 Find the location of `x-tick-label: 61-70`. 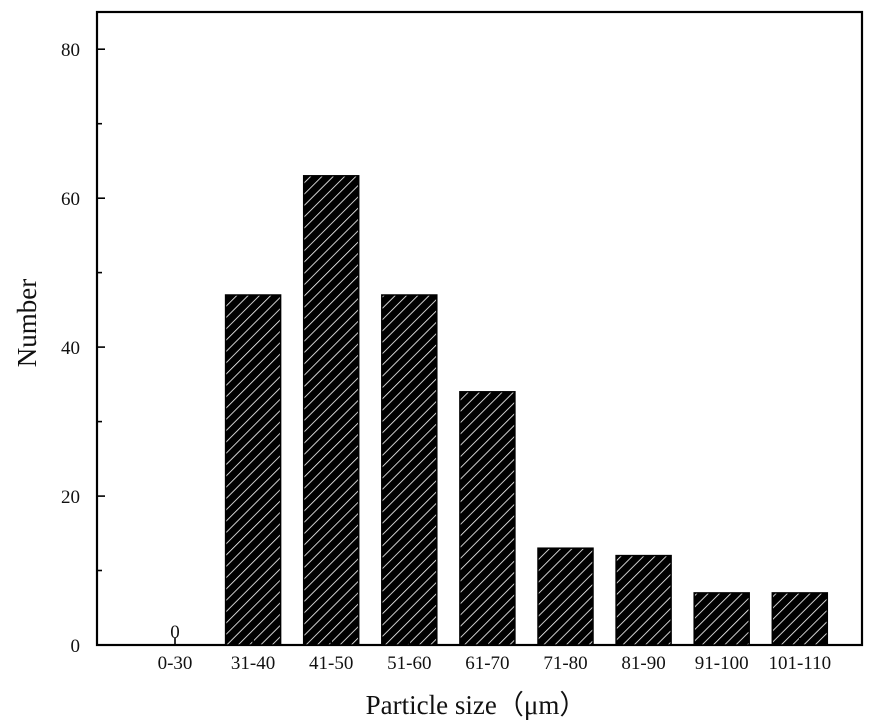

x-tick-label: 61-70 is located at coordinates (487, 663).